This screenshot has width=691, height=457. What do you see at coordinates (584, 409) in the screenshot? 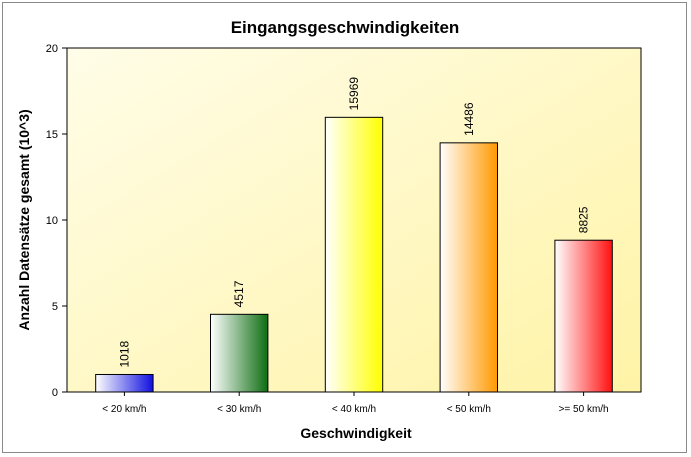
I see `x-tick-label: >= 50 km/h` at bounding box center [584, 409].